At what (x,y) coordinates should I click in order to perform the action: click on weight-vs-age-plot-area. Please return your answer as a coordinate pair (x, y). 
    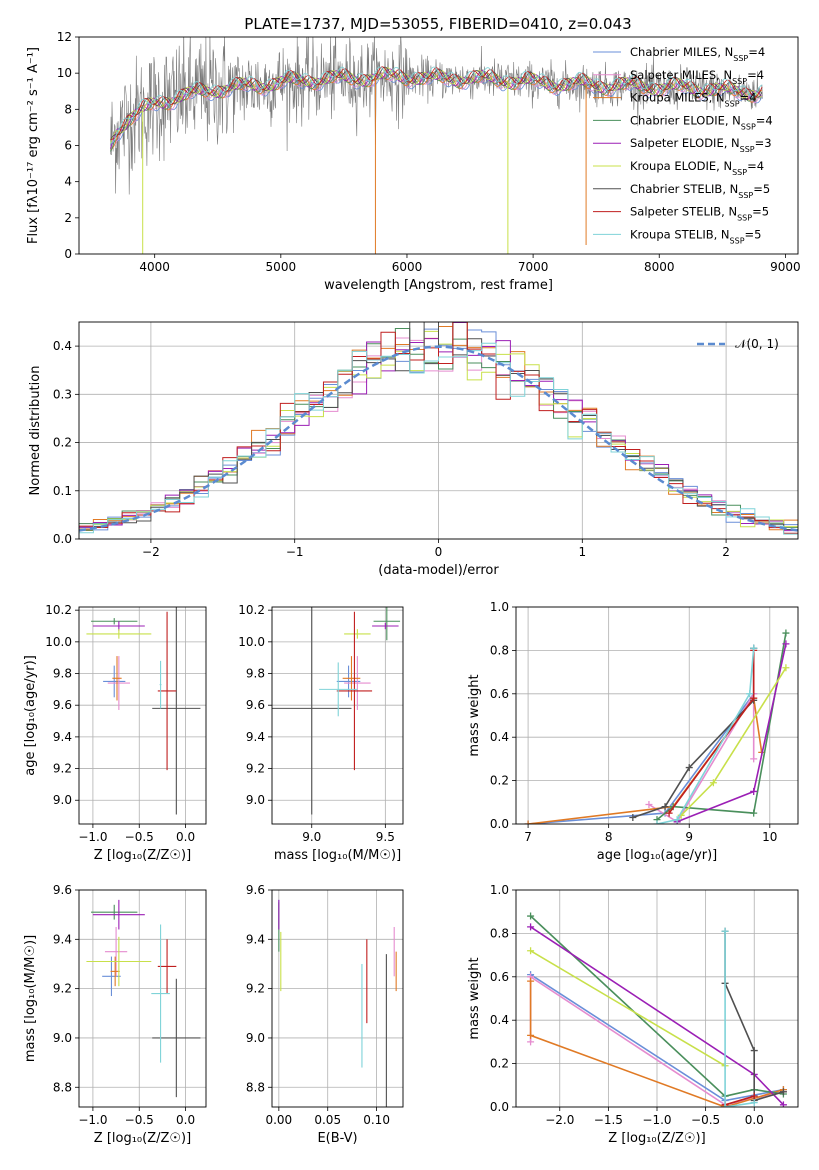
    Looking at the image, I should click on (657, 726).